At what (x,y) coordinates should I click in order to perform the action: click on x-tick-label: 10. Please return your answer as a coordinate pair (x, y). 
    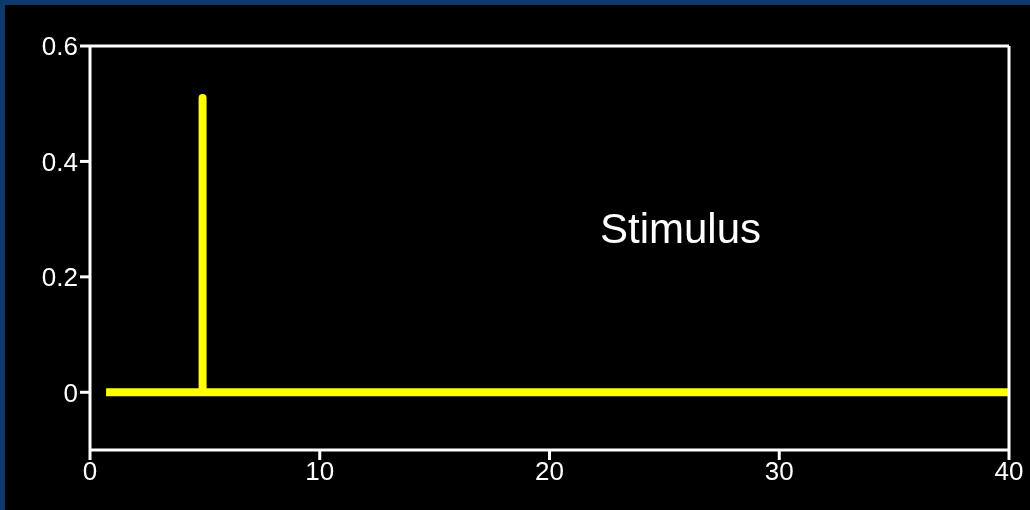
    Looking at the image, I should click on (320, 471).